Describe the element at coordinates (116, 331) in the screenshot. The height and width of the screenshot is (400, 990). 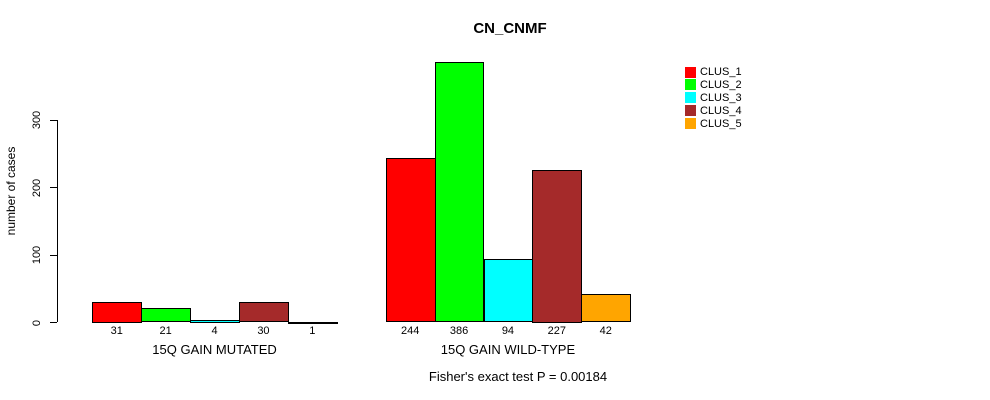
I see `bar-value-label: 31` at that location.